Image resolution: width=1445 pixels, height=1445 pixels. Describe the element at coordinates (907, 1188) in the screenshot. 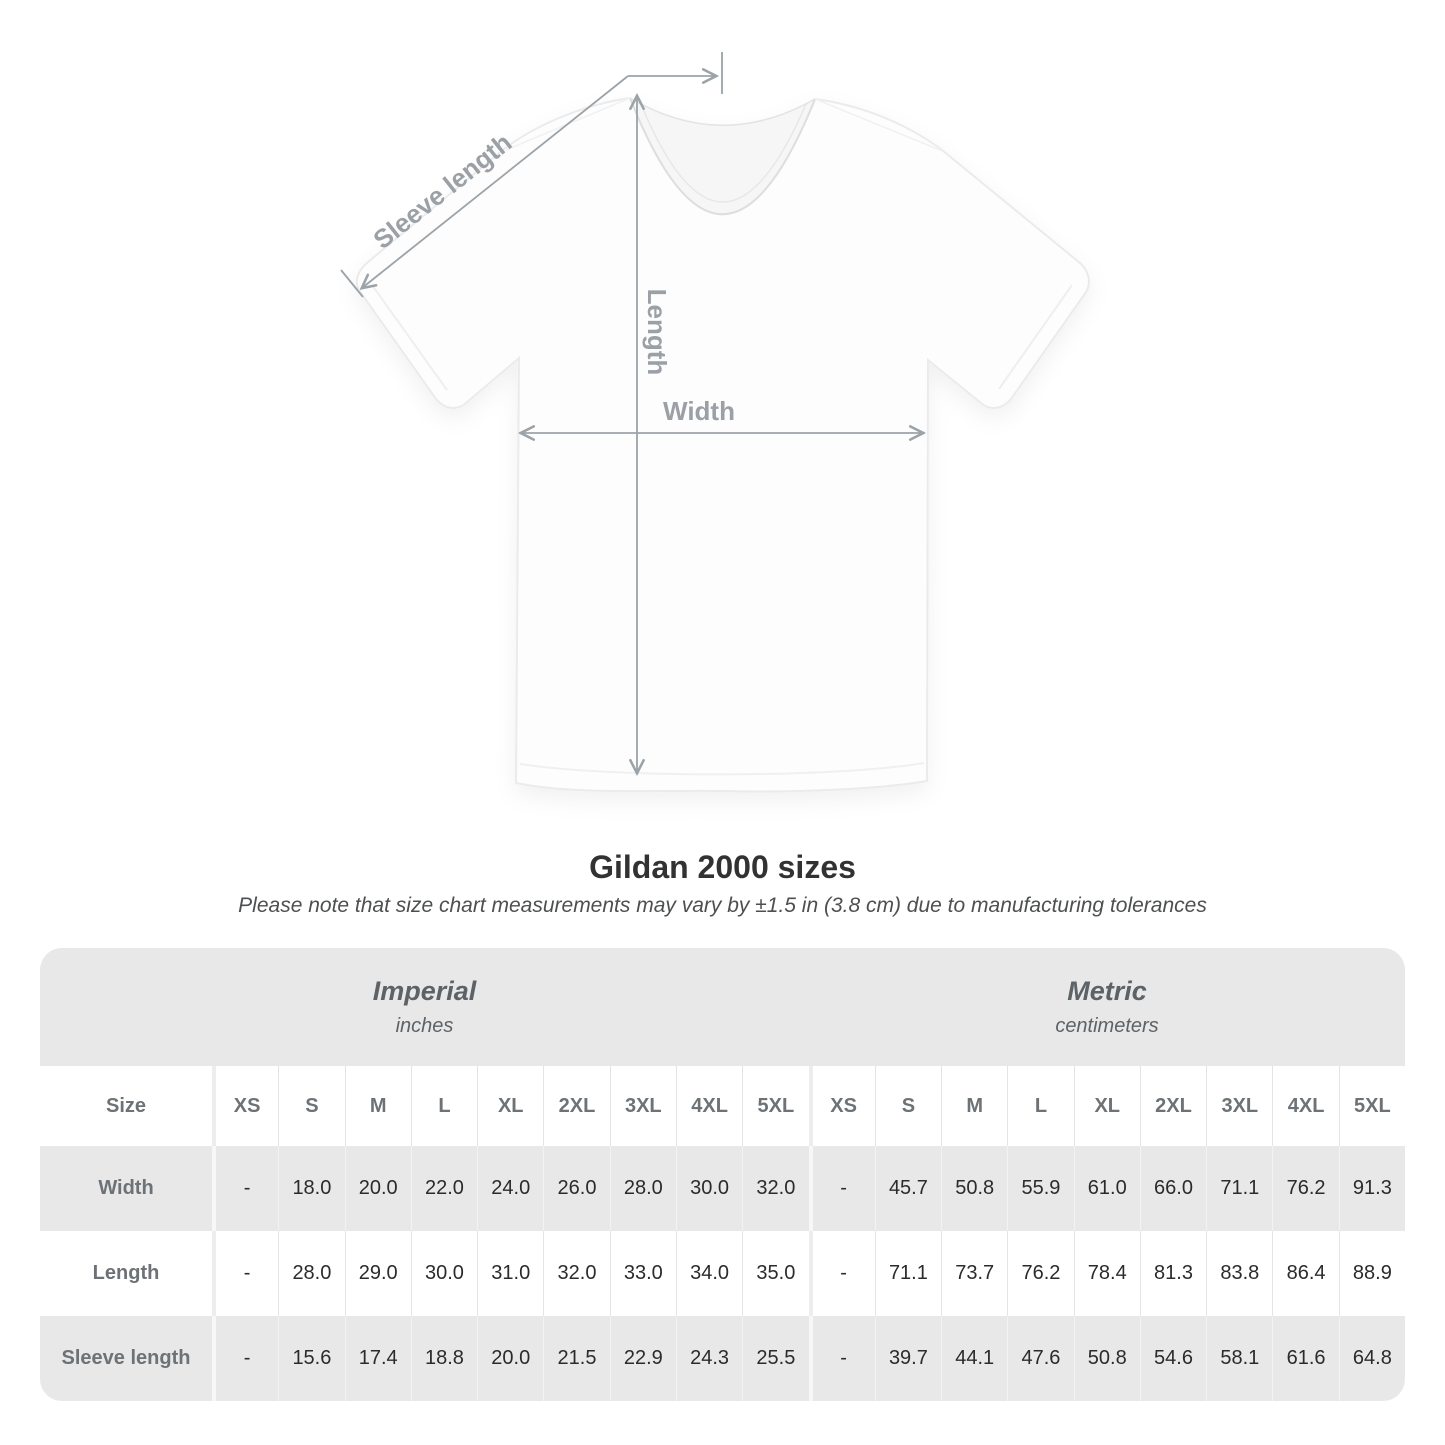

I see `value-cell-metric: 45.7` at that location.